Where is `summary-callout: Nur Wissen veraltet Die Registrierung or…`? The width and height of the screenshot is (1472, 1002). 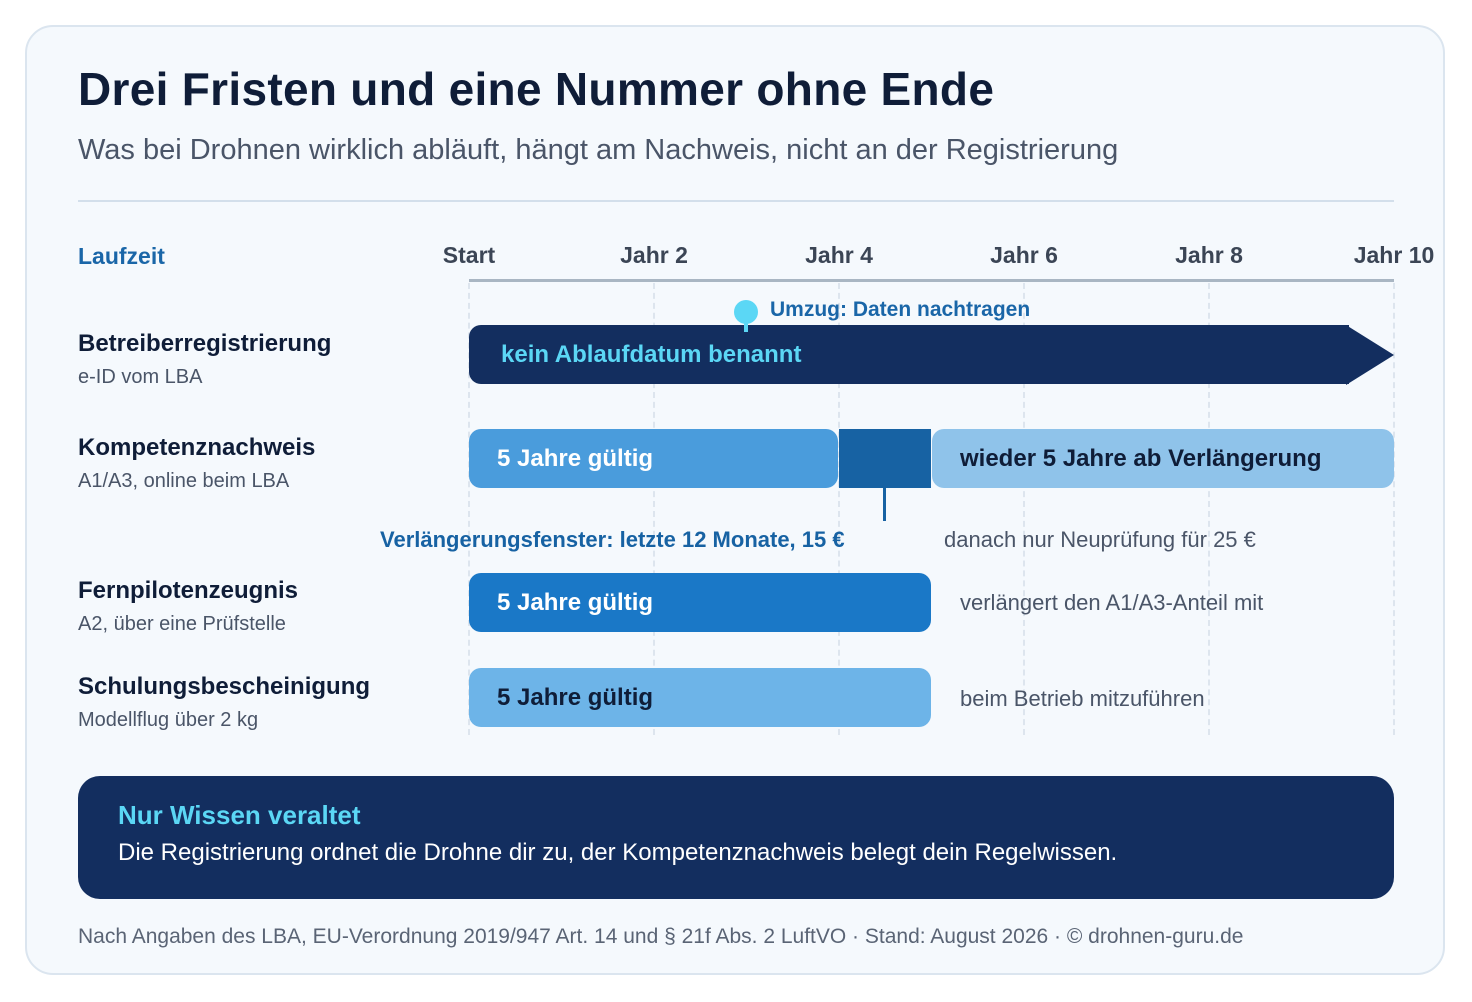
summary-callout: Nur Wissen veraltet Die Registrierung or… is located at coordinates (736, 837).